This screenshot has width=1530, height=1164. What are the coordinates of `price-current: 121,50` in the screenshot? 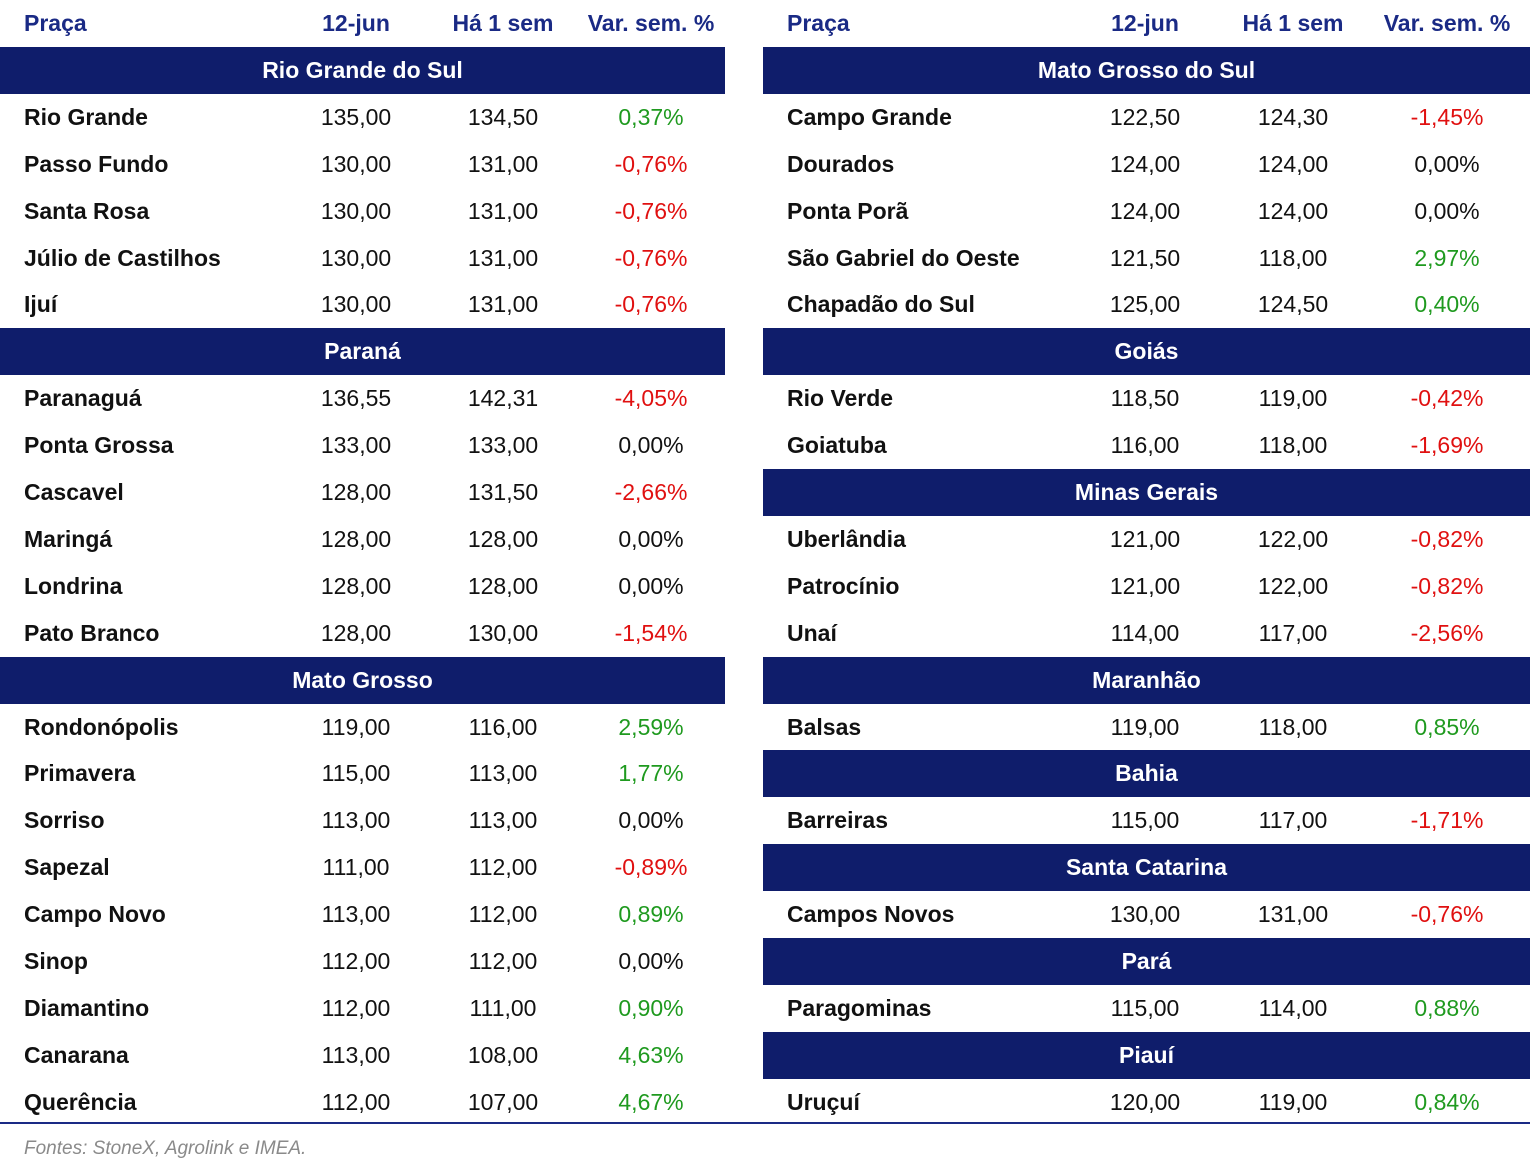 It's located at (1145, 257).